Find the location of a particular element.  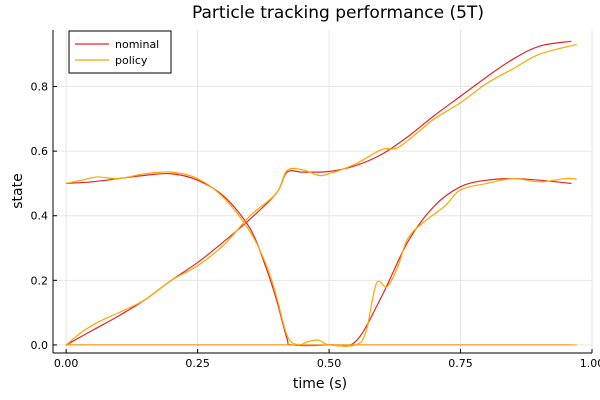

legend-label-nominal: nominal is located at coordinates (137, 44).